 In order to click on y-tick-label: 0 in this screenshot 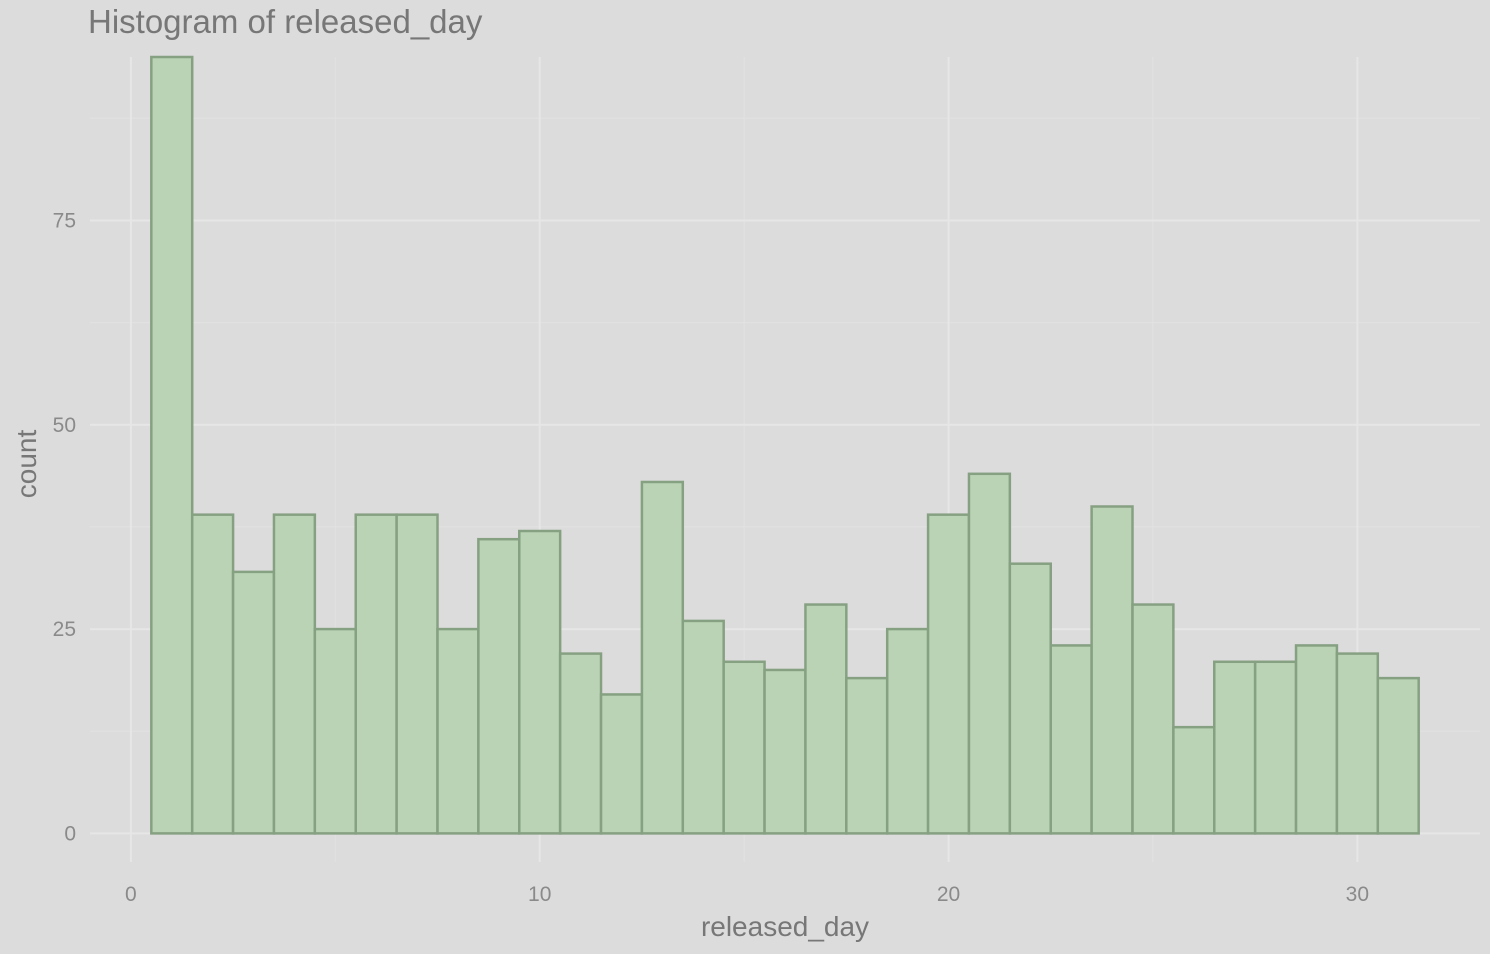, I will do `click(70, 833)`.